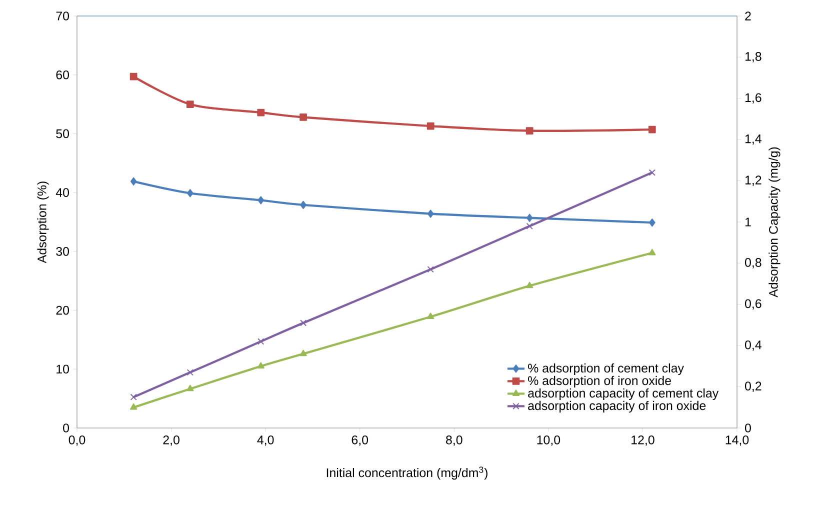 This screenshot has height=506, width=830. Describe the element at coordinates (63, 133) in the screenshot. I see `y-tick-label: 50` at that location.